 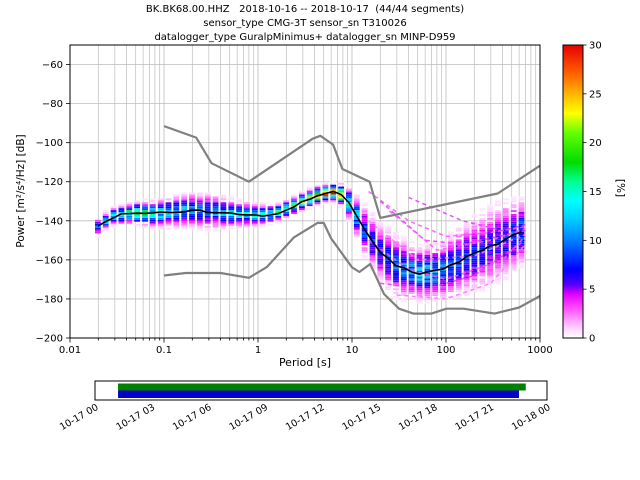 I want to click on svg-text: 20, so click(x=595, y=143).